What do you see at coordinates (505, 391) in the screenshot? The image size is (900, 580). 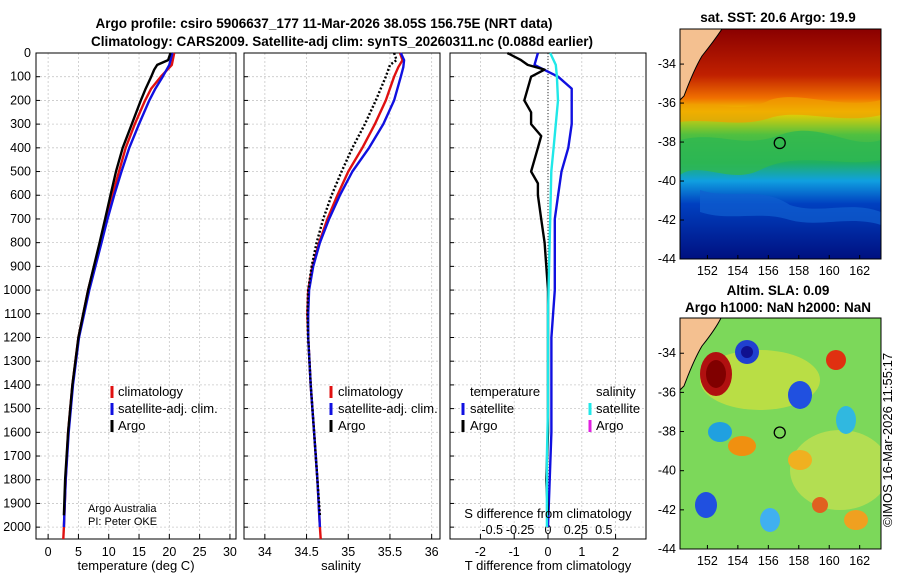 I see `legend-temperature-heading: temperature` at bounding box center [505, 391].